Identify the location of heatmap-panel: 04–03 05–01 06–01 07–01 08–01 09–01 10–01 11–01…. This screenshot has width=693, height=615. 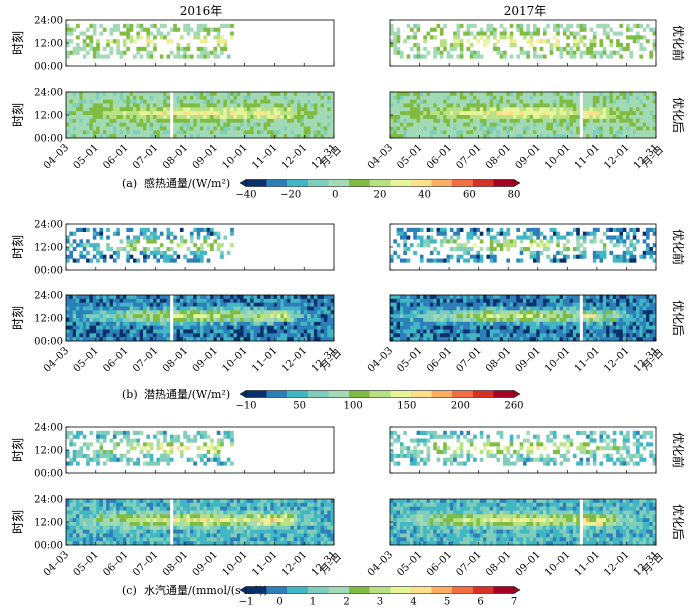
(516, 334).